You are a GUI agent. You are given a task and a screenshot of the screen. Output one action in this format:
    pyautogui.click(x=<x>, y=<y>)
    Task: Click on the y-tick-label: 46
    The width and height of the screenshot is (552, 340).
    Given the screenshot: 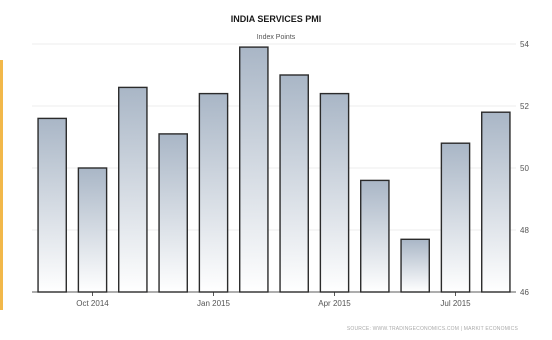 What is the action you would take?
    pyautogui.click(x=524, y=292)
    